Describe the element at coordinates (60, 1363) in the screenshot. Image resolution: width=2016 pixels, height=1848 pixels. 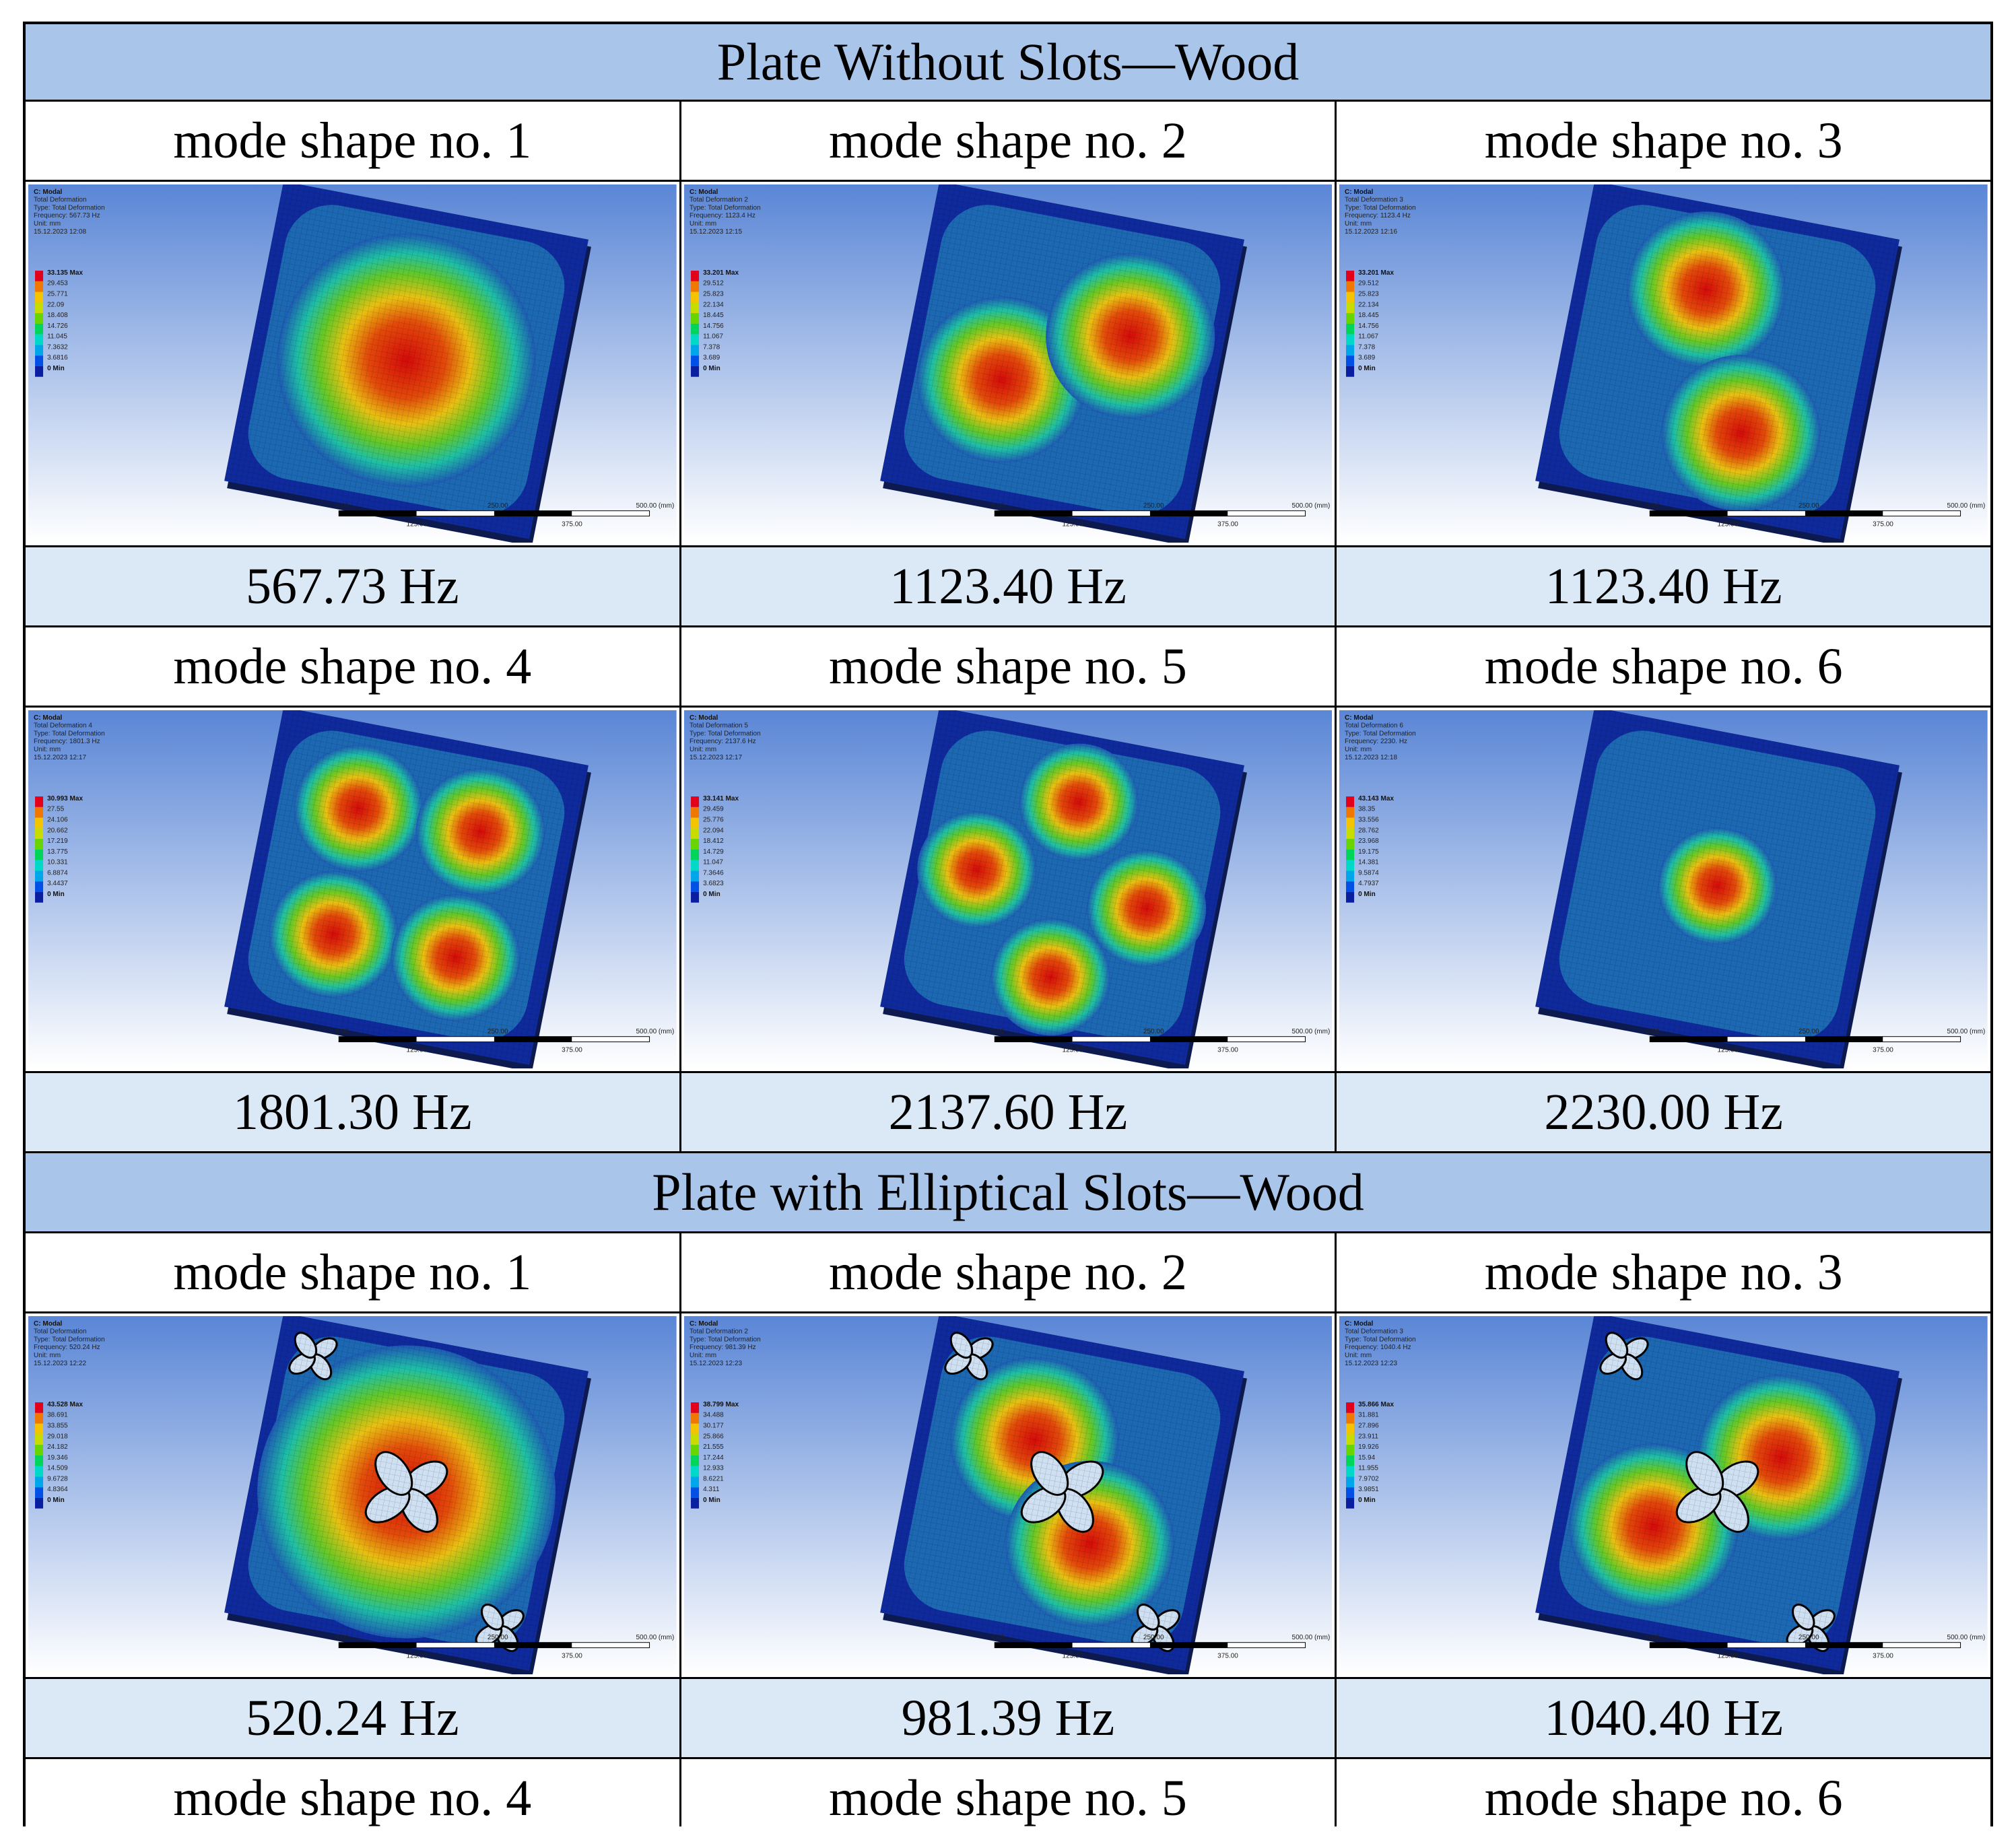
I see `info-line: 15.12.2023 12:22` at that location.